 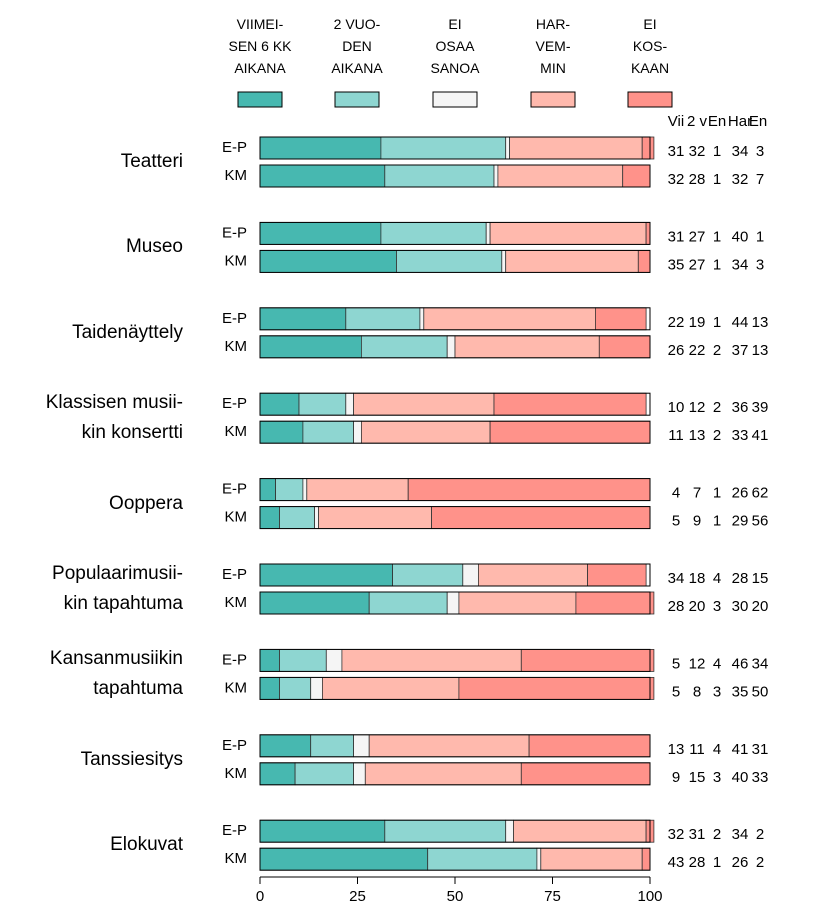 I want to click on column-header: Vii, so click(x=676, y=121).